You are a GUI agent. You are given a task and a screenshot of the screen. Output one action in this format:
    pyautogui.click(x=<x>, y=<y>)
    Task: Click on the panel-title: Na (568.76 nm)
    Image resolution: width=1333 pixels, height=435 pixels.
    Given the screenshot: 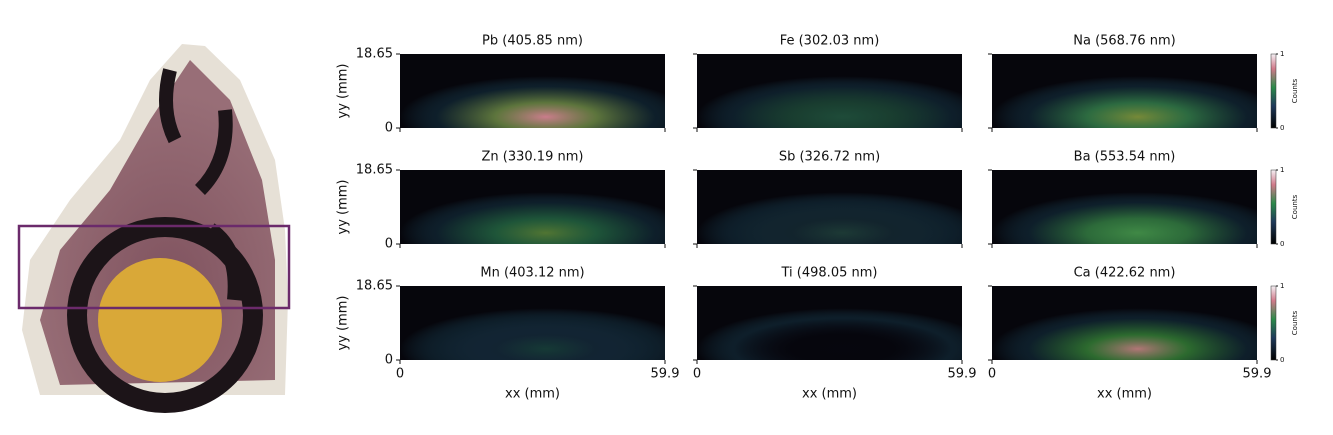 What is the action you would take?
    pyautogui.click(x=1124, y=41)
    